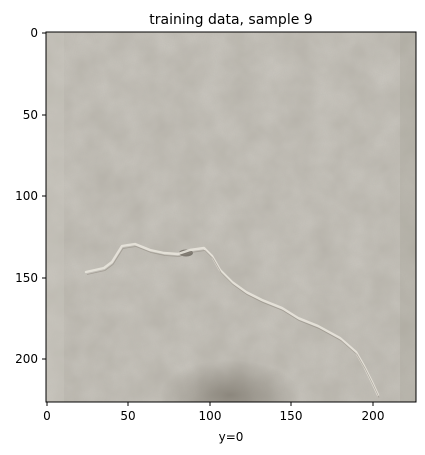 The image size is (425, 455). Describe the element at coordinates (210, 416) in the screenshot. I see `x-tick-label: 100` at that location.